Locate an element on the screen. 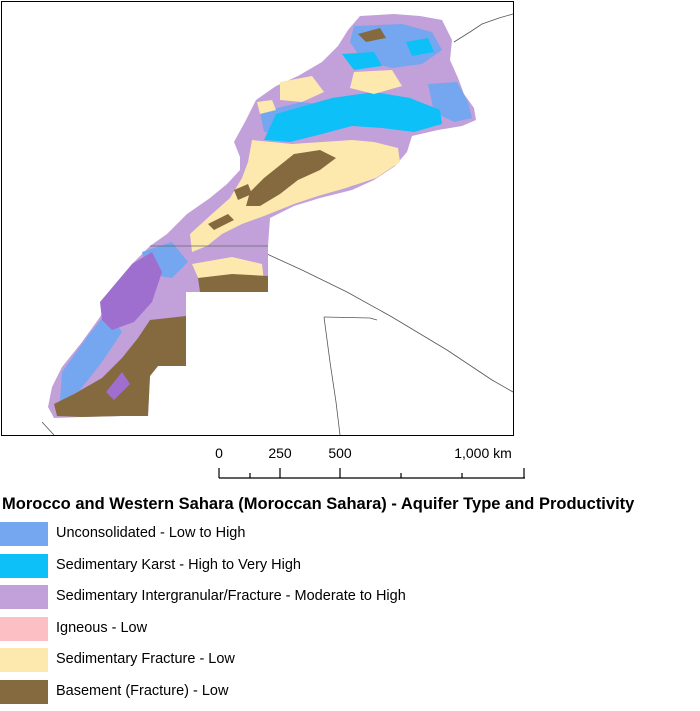 Image resolution: width=700 pixels, height=711 pixels. legend-item-sedimentary-karst: Sedimentary Karst - High to Very High is located at coordinates (260, 569).